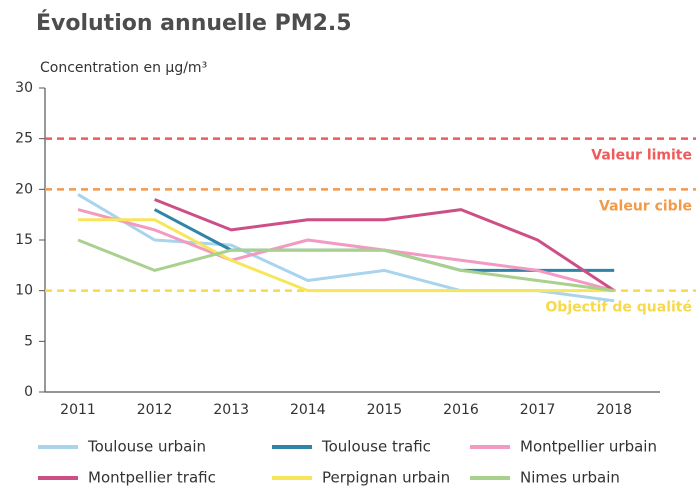 The width and height of the screenshot is (696, 488). I want to click on legend-label: Montpellier urbain, so click(588, 447).